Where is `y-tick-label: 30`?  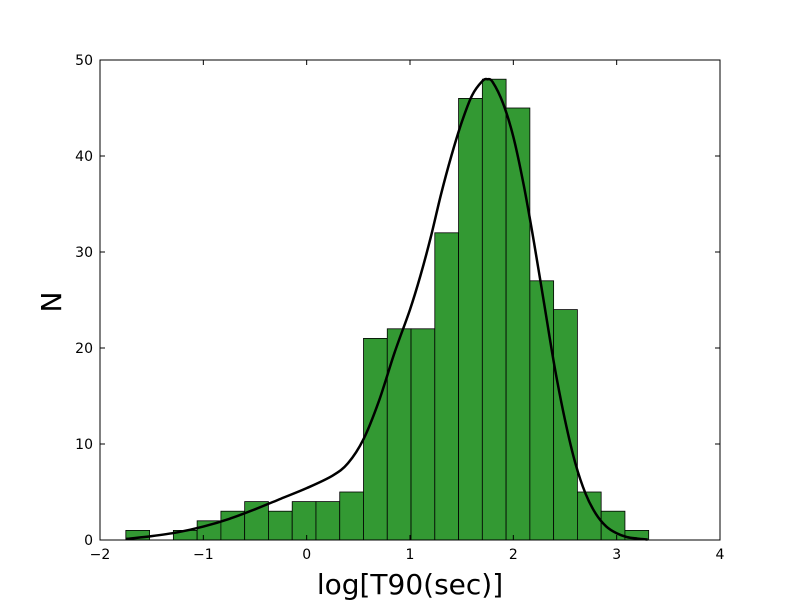 y-tick-label: 30 is located at coordinates (84, 253).